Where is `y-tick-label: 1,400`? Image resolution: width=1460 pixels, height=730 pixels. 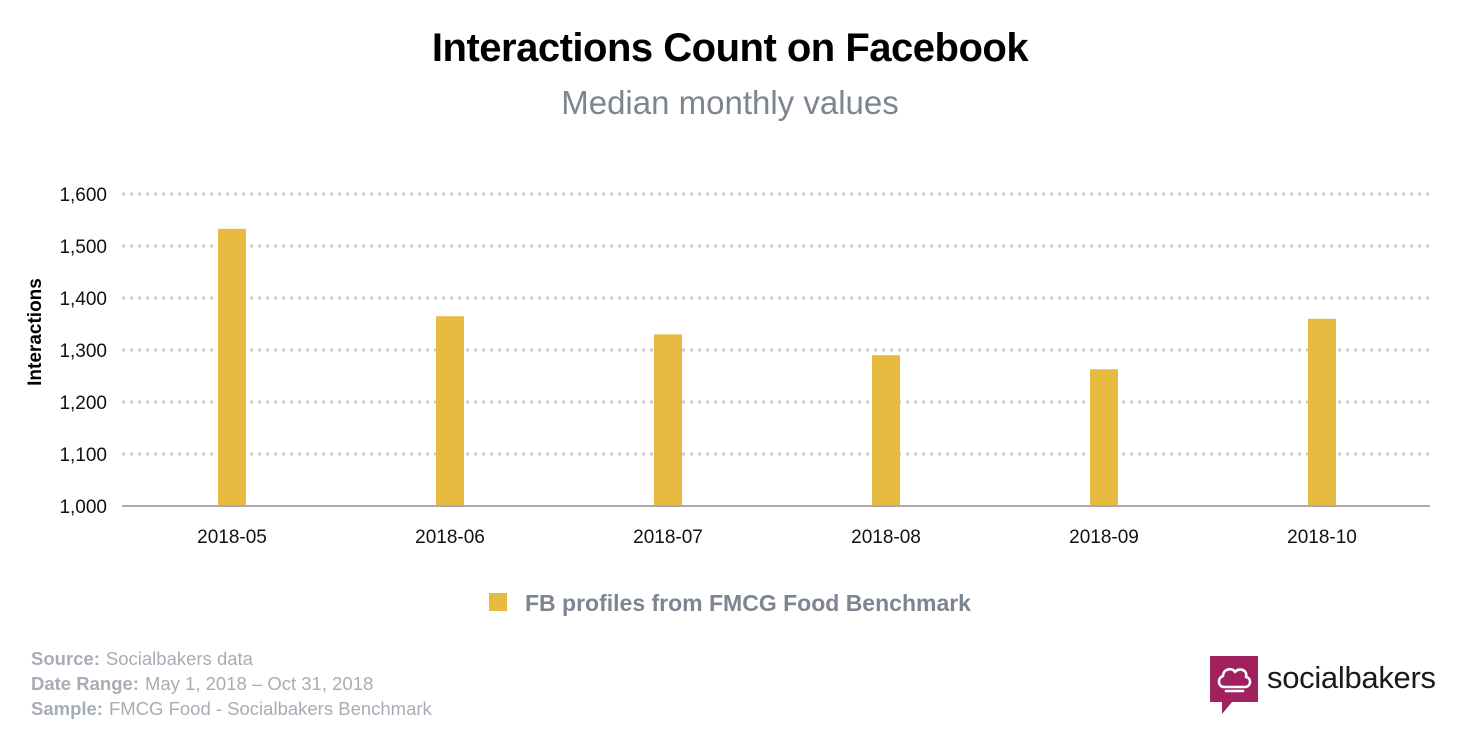 y-tick-label: 1,400 is located at coordinates (83, 299).